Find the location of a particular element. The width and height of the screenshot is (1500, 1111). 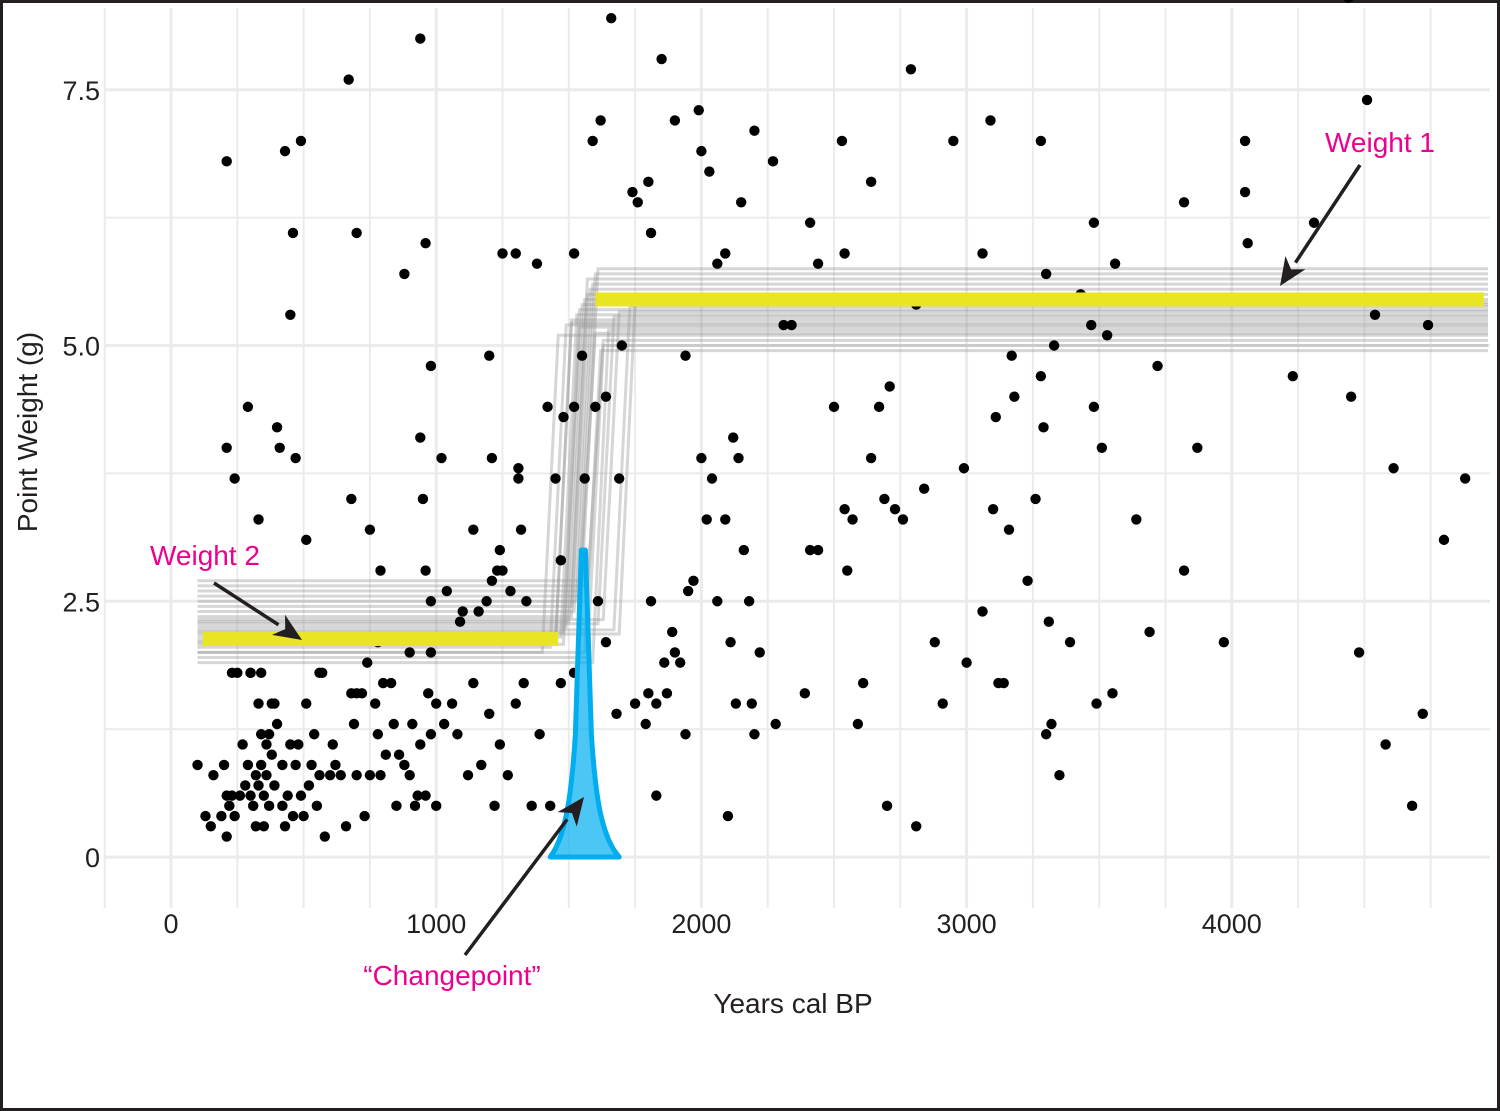

x-tick-label: 2000 is located at coordinates (701, 924).